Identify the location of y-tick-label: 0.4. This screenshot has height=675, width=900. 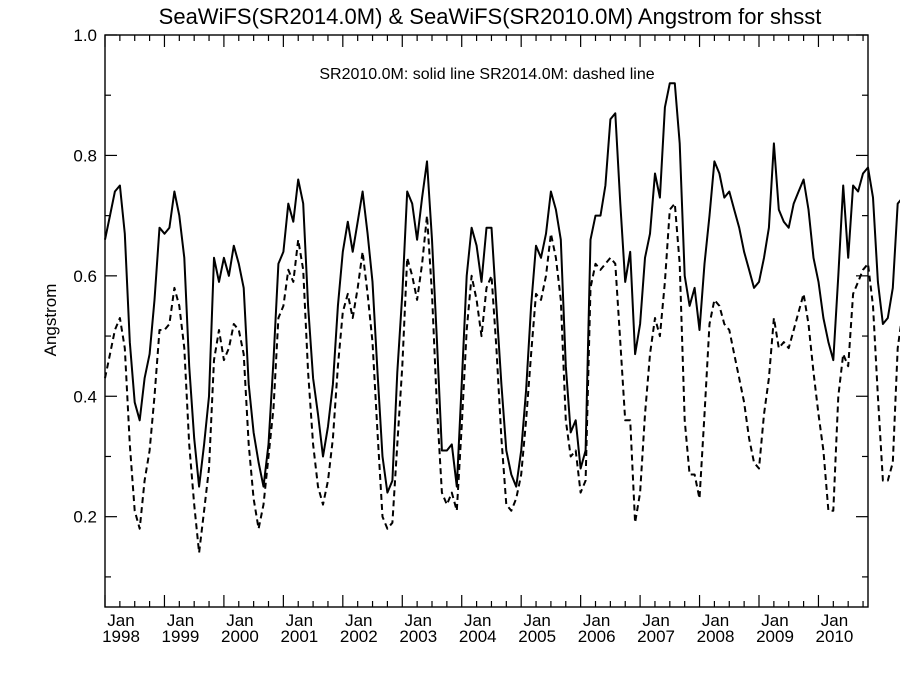
(85, 396).